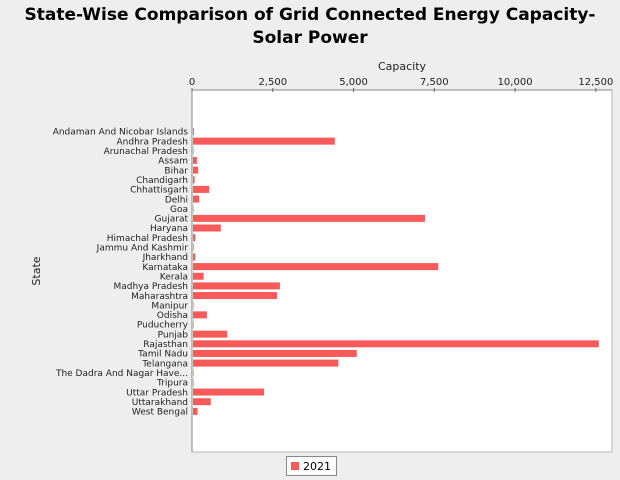  I want to click on bar-rajasthan, so click(396, 344).